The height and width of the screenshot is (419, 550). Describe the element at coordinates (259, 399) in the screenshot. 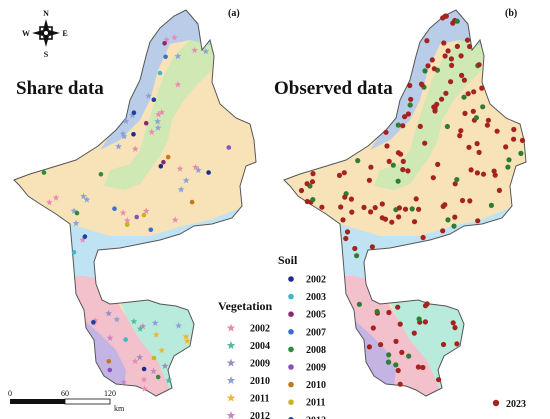

I see `legend-vegetation-year: 2011` at that location.